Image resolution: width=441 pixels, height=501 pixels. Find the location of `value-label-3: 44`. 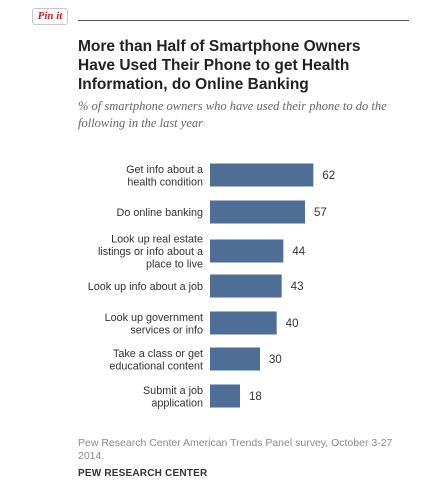

value-label-3: 44 is located at coordinates (298, 252).